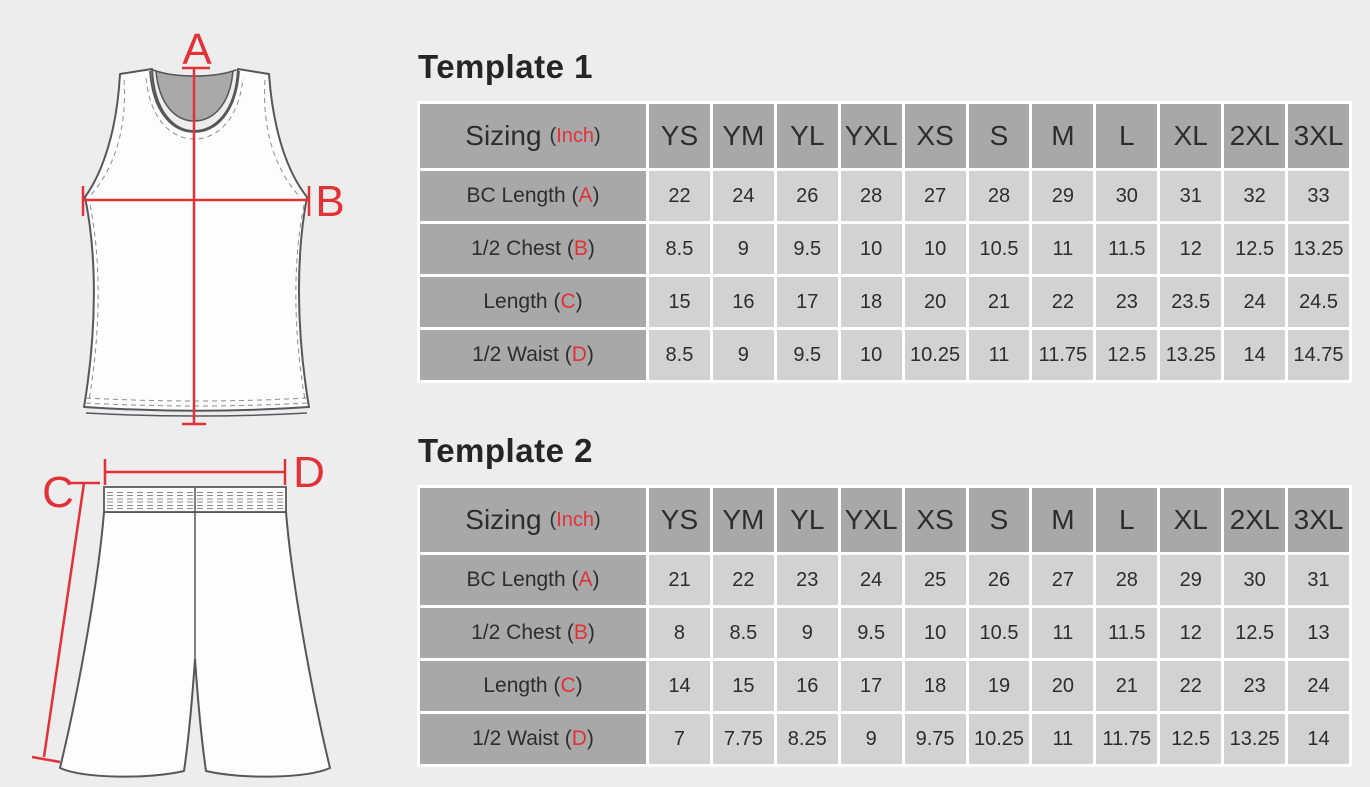  I want to click on size-value-cell: 8.25, so click(807, 739).